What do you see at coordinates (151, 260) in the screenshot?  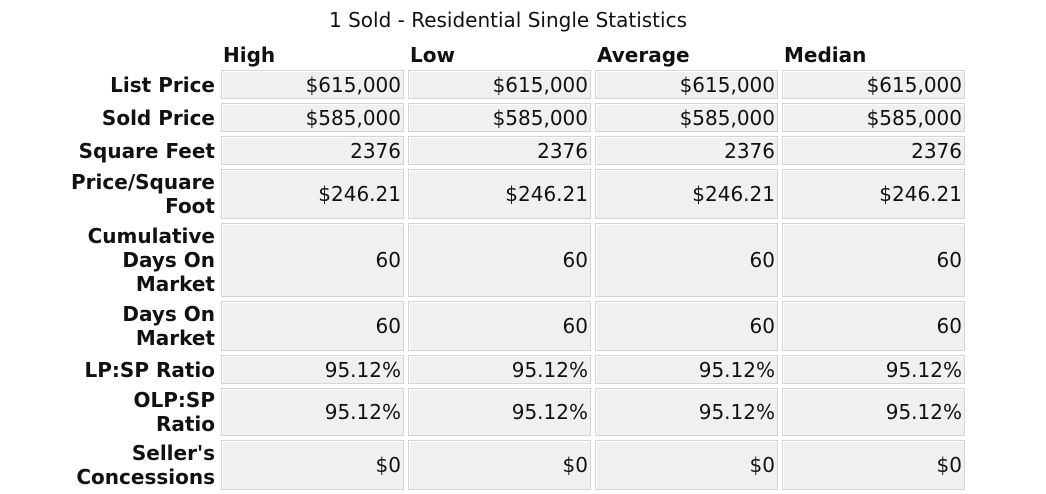 I see `row-label: Cumulative Days On Market` at bounding box center [151, 260].